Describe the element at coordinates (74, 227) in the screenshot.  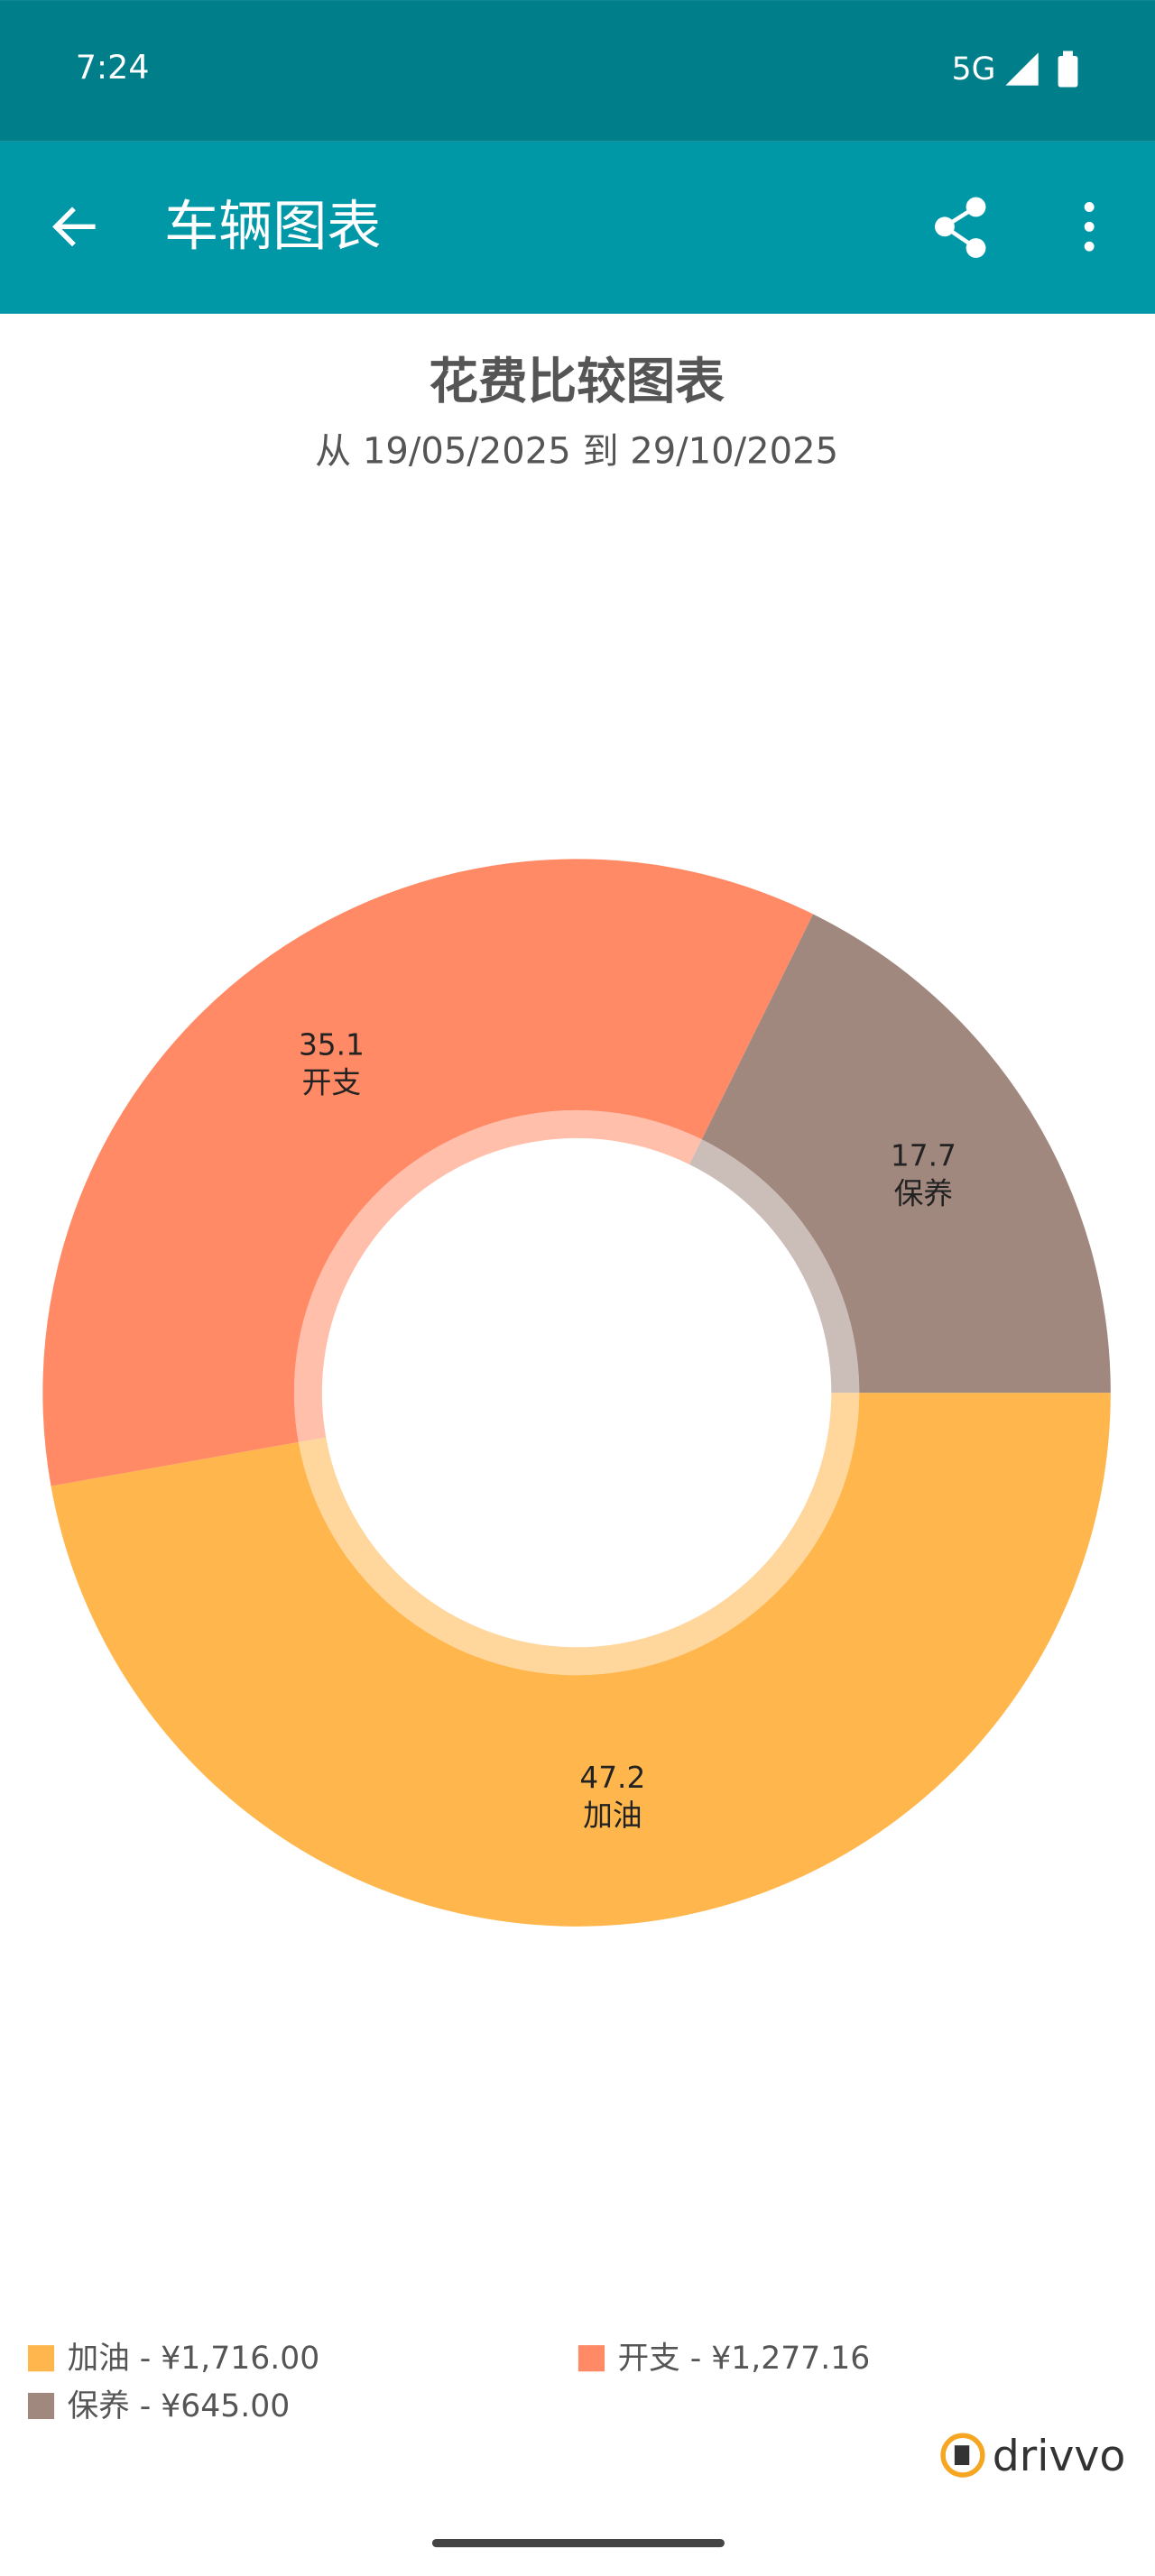
I see `back-button` at that location.